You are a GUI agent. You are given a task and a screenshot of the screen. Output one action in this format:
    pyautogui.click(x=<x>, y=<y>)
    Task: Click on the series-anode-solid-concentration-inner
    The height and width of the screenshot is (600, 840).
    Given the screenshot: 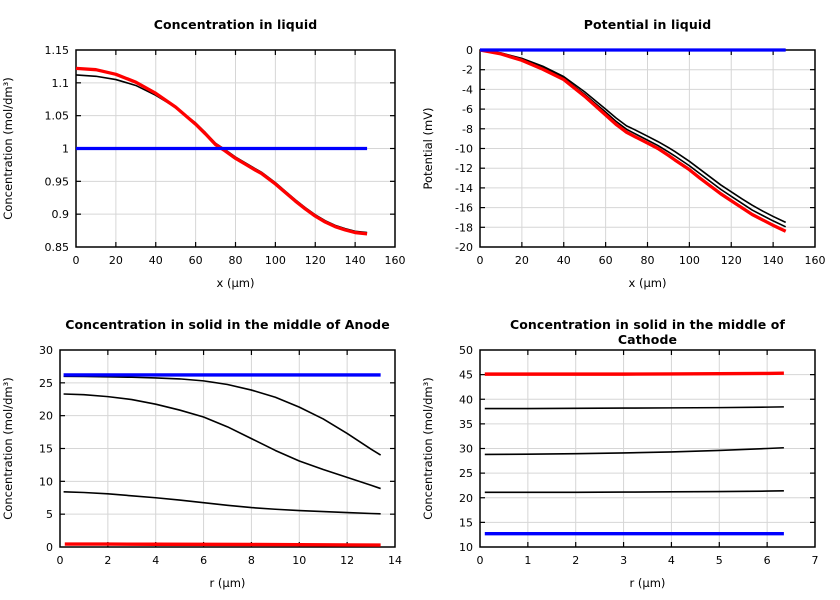 What is the action you would take?
    pyautogui.click(x=222, y=503)
    